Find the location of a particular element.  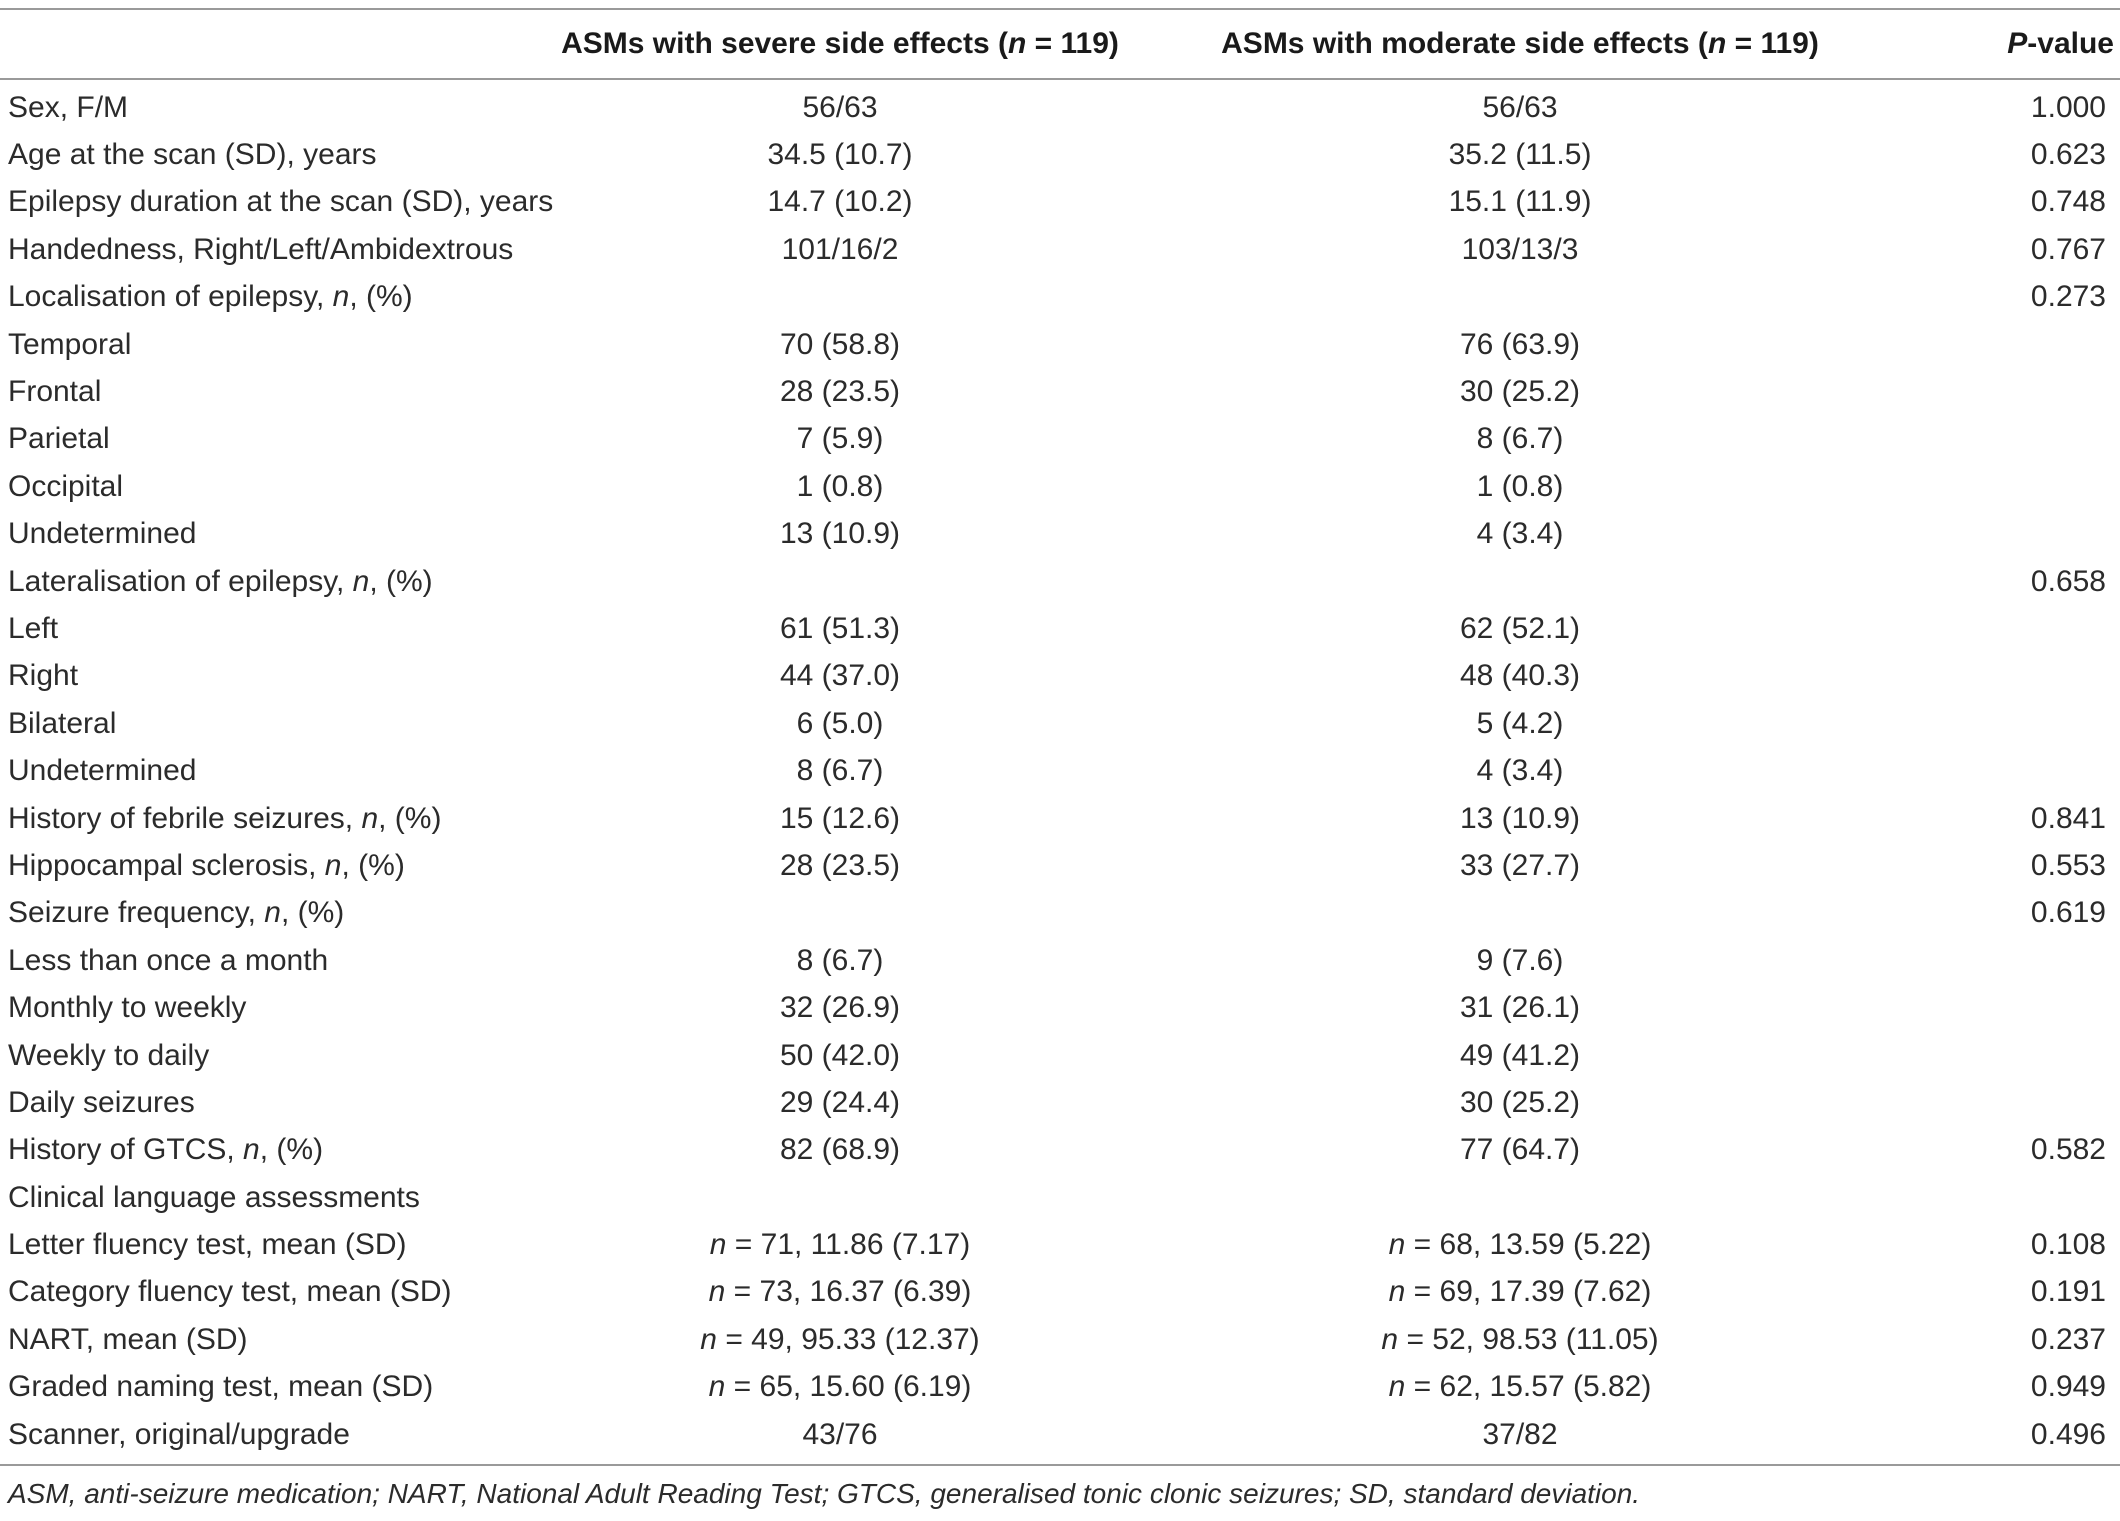

row-label: NART, mean (SD) is located at coordinates (128, 1339).